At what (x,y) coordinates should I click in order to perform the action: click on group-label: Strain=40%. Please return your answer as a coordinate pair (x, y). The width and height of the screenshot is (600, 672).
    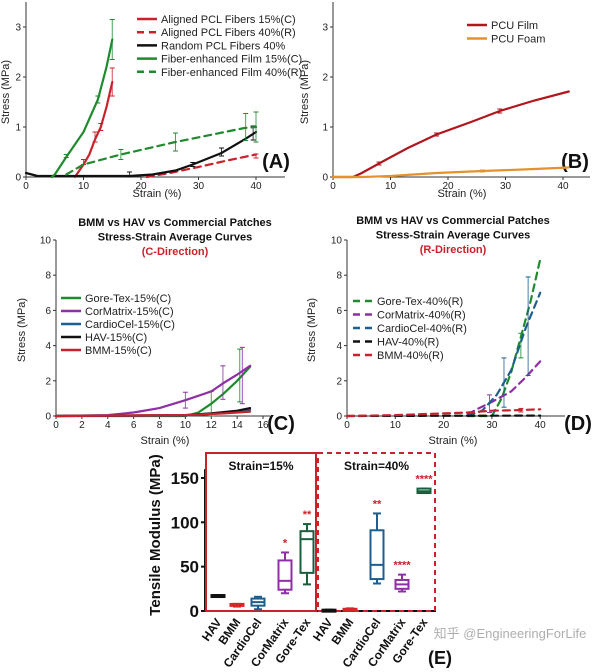
    Looking at the image, I should click on (376, 466).